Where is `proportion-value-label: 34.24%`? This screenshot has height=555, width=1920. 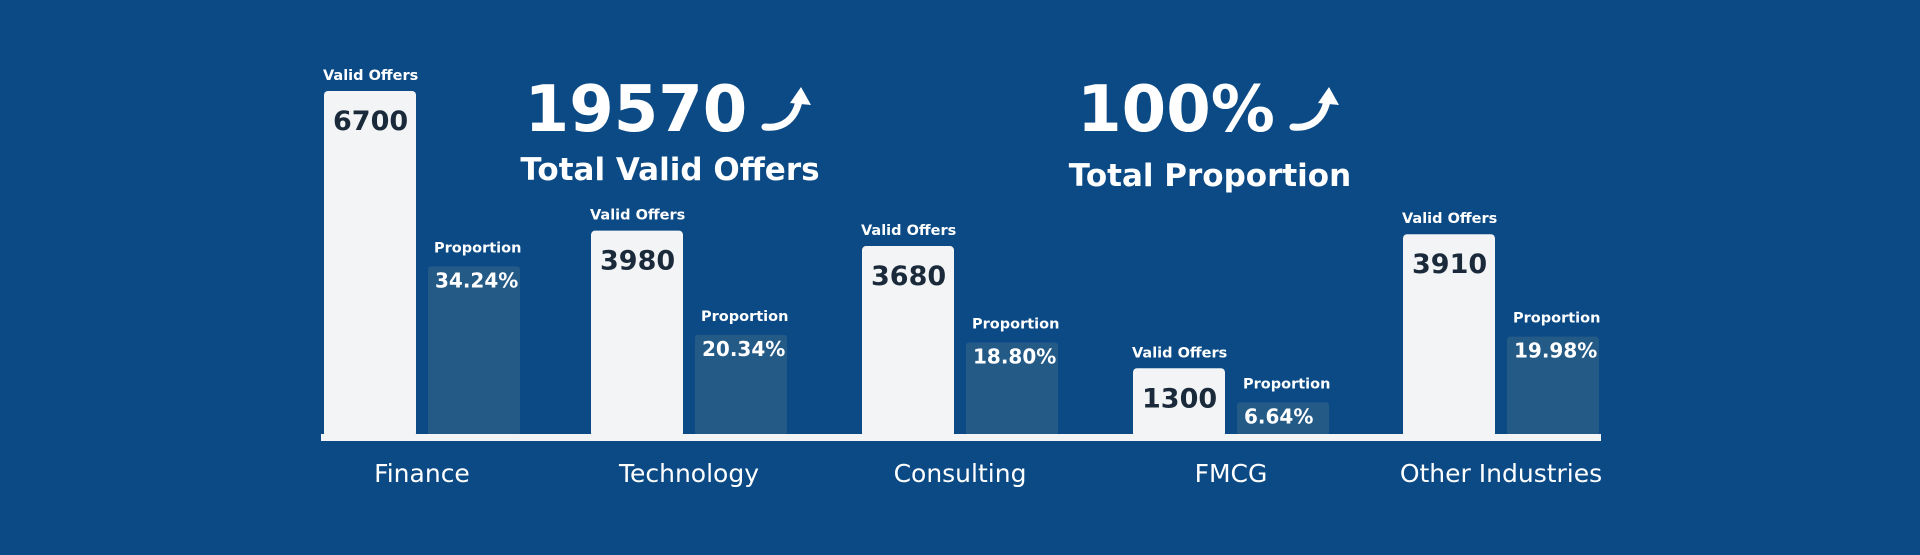 proportion-value-label: 34.24% is located at coordinates (476, 281).